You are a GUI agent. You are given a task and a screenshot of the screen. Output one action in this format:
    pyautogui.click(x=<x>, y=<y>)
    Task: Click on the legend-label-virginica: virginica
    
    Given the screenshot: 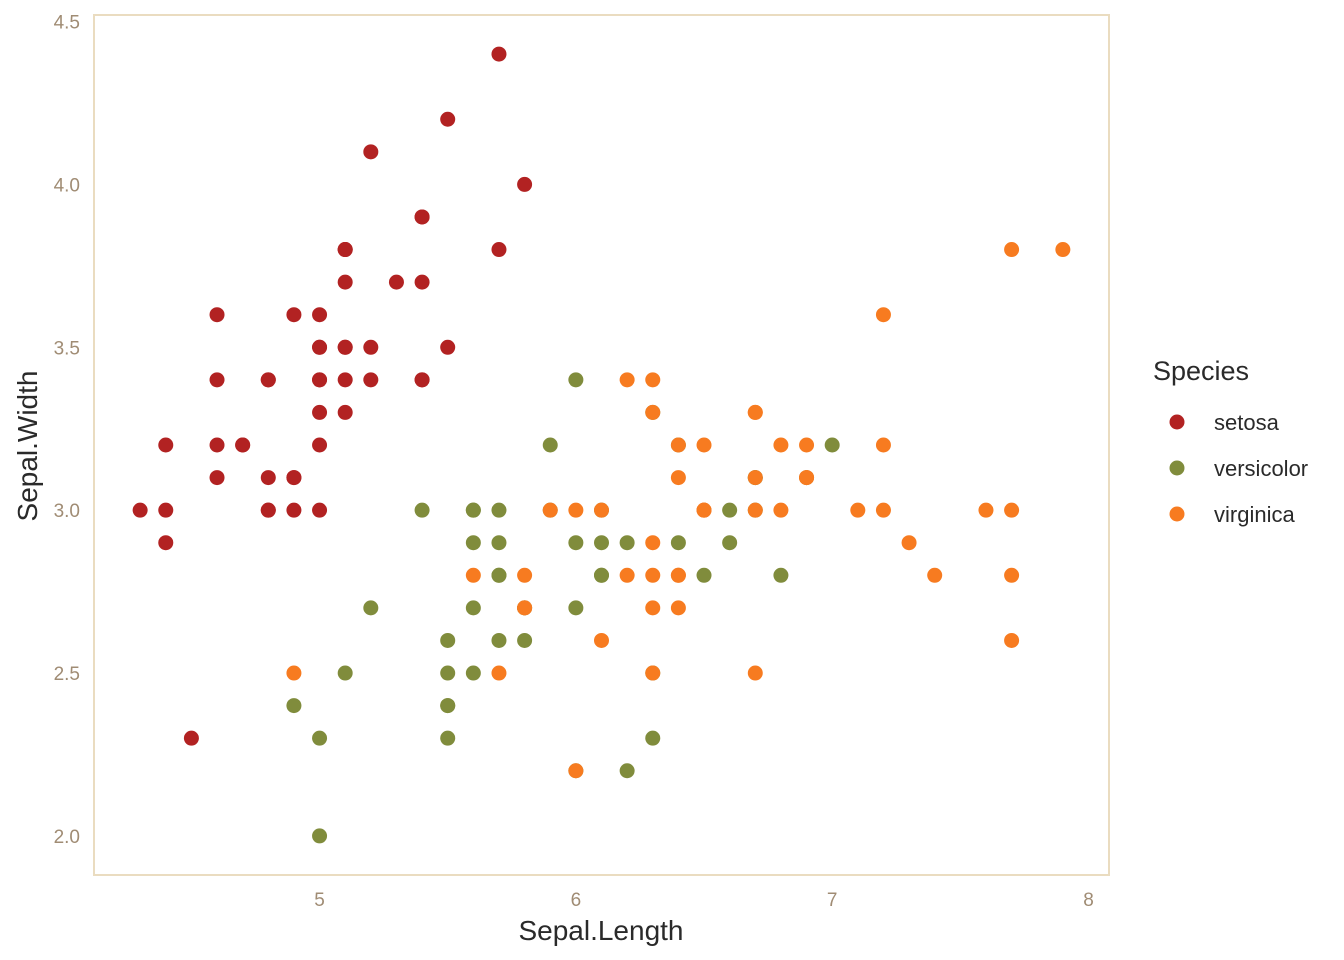 What is the action you would take?
    pyautogui.click(x=1254, y=514)
    